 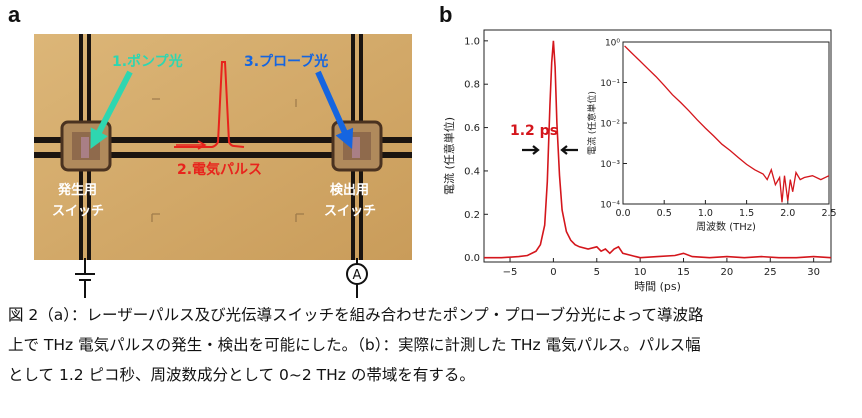 What do you see at coordinates (350, 211) in the screenshot?
I see `detection-switch-label-2: スイッチ` at bounding box center [350, 211].